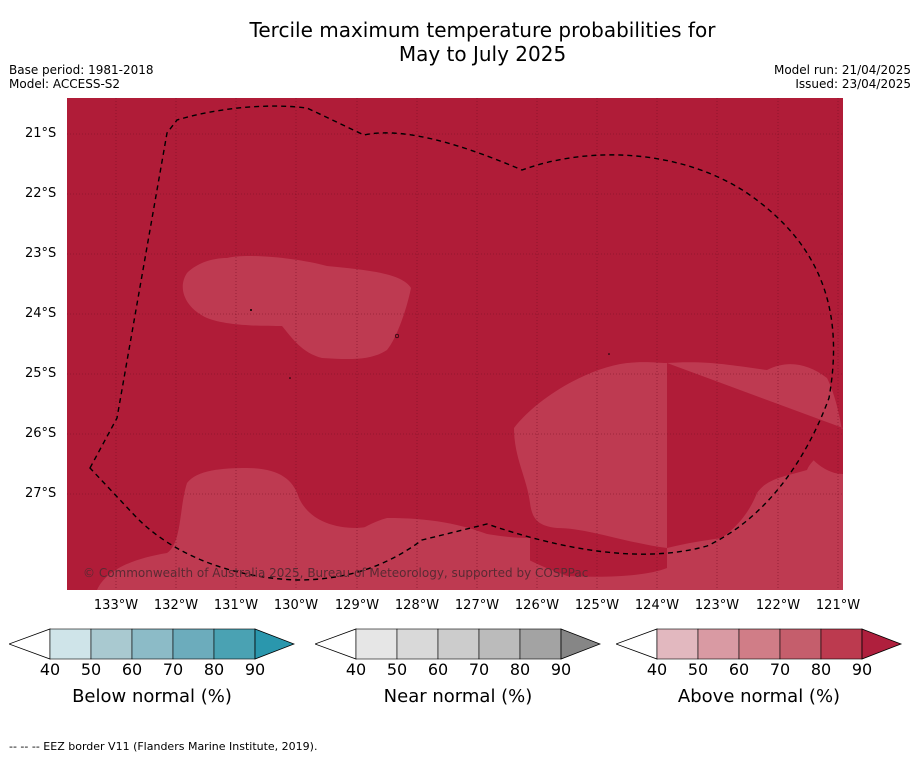 The image size is (919, 758). What do you see at coordinates (717, 605) in the screenshot?
I see `lon-label: 123°W` at bounding box center [717, 605].